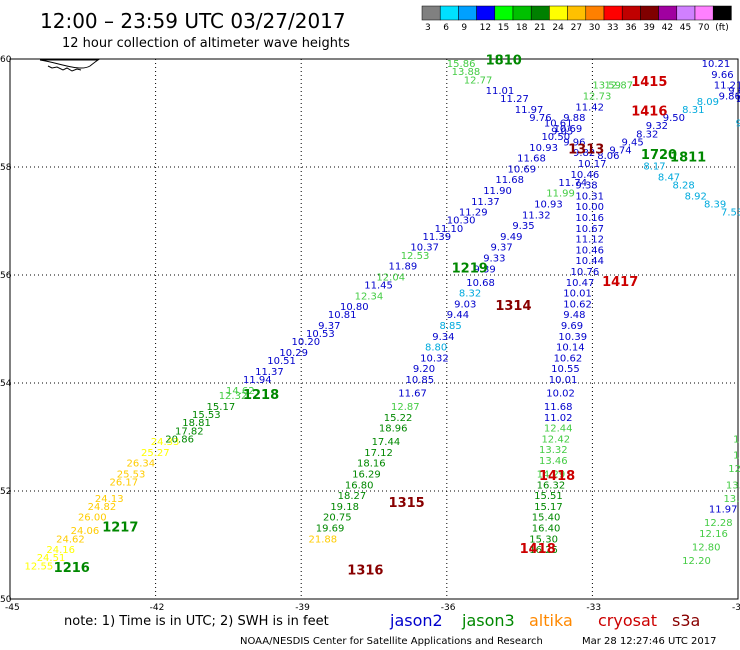 The width and height of the screenshot is (740, 650). What do you see at coordinates (589, 107) in the screenshot?
I see `wave-height-value: 11.42` at bounding box center [589, 107].